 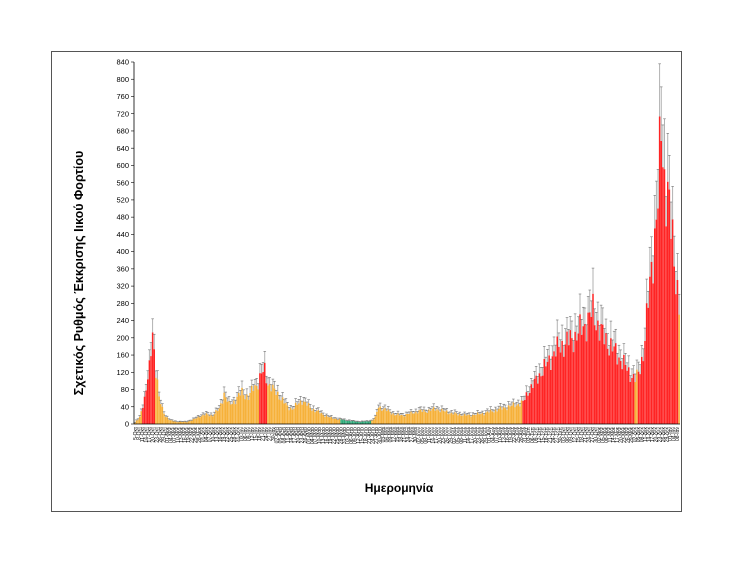 What do you see at coordinates (533, 434) in the screenshot?
I see `x-tick-label: 06-Σεπ` at bounding box center [533, 434].